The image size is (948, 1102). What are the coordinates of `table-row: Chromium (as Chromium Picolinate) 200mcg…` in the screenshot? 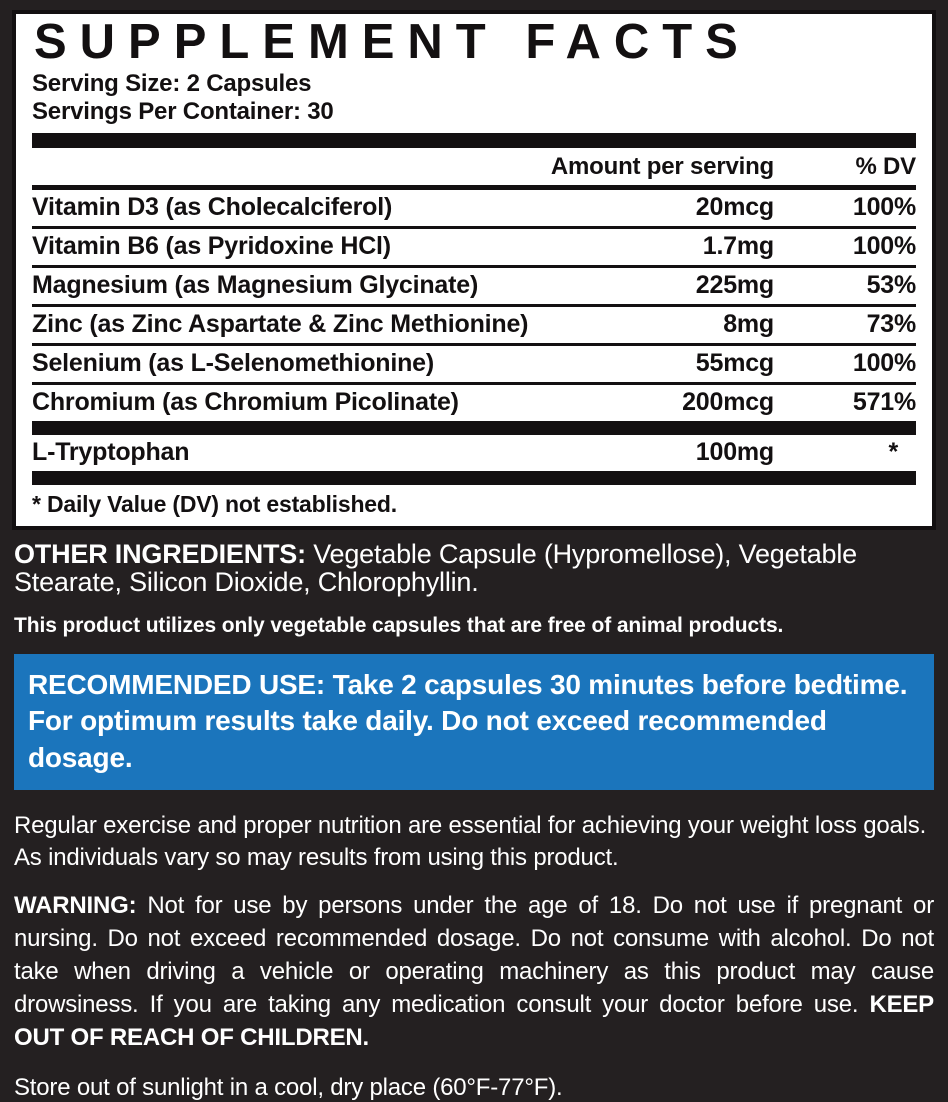 It's located at (474, 401).